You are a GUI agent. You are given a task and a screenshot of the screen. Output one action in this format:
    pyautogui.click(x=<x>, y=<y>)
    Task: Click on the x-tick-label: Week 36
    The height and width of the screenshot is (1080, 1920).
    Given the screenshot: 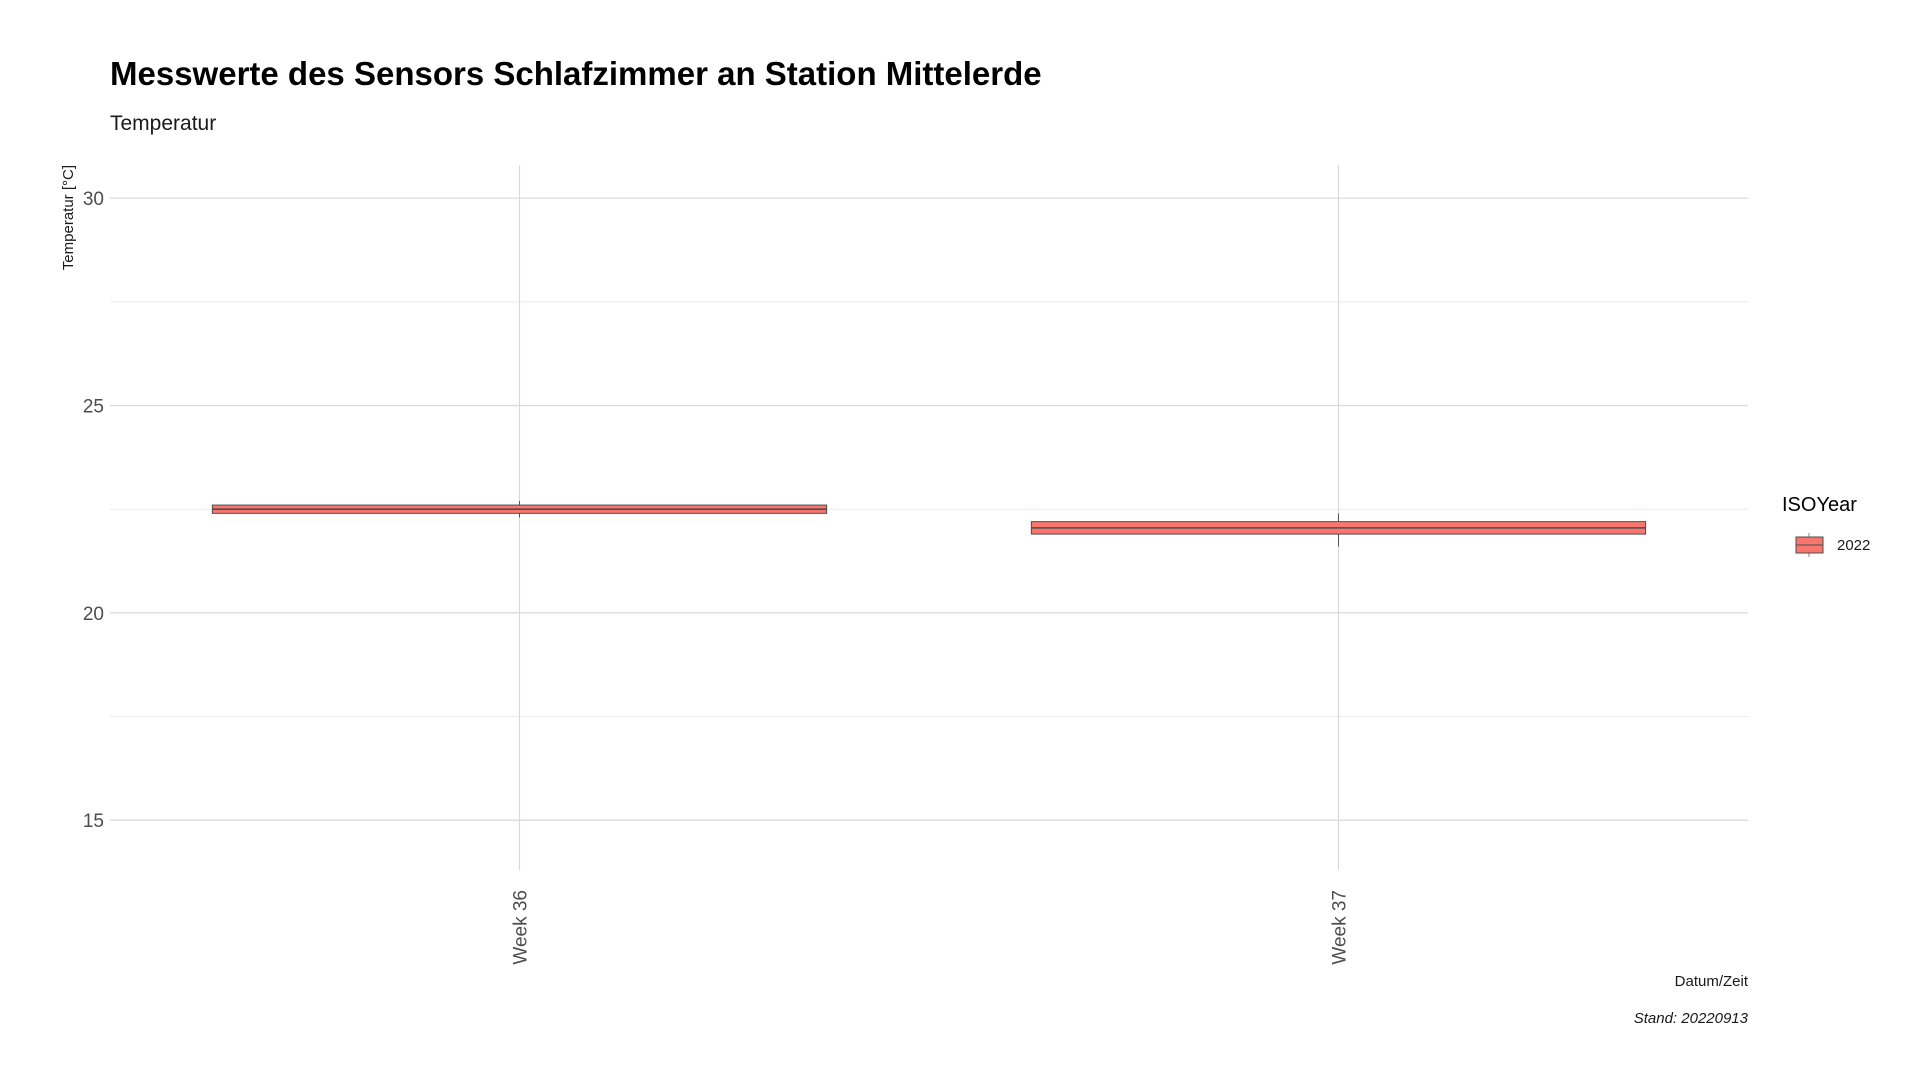 What is the action you would take?
    pyautogui.click(x=521, y=927)
    